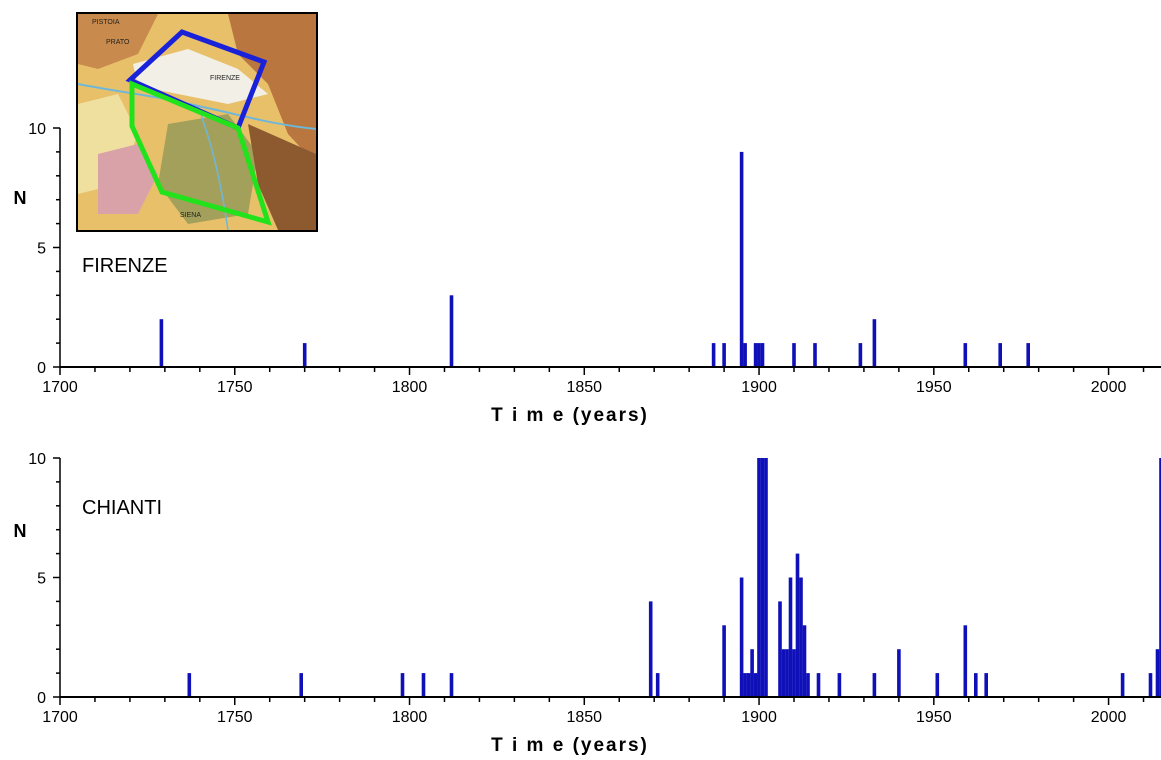 The image size is (1161, 760). What do you see at coordinates (197, 106) in the screenshot?
I see `map-river` at bounding box center [197, 106].